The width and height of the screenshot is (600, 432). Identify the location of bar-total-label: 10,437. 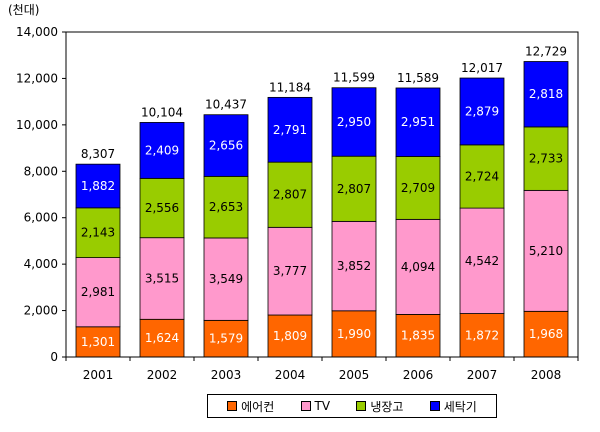
(226, 105).